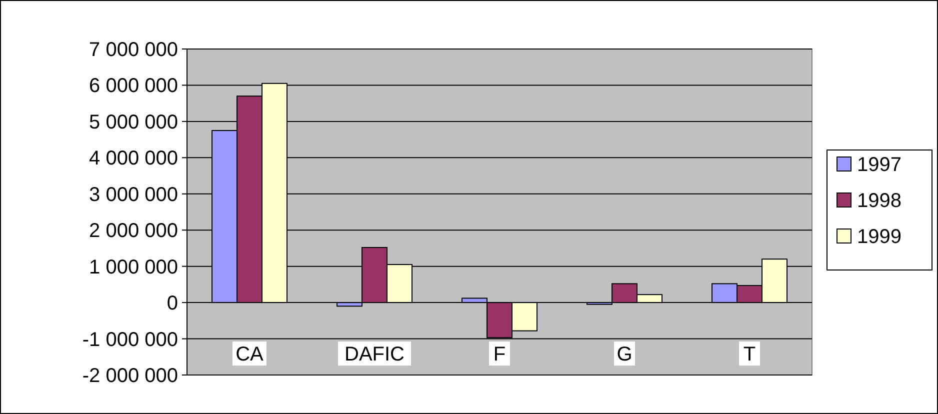 The height and width of the screenshot is (414, 938). What do you see at coordinates (133, 231) in the screenshot?
I see `y-tick-label: 2 000 000` at bounding box center [133, 231].